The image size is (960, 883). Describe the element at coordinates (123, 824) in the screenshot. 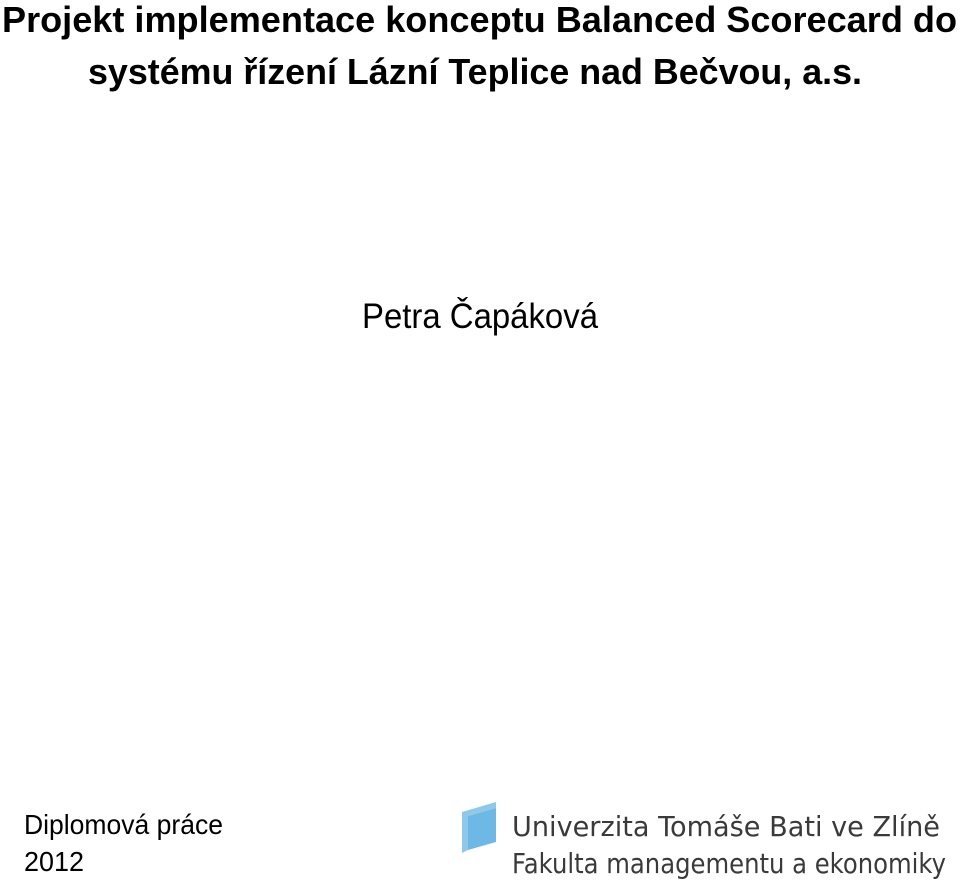

I see `thesis-type: Diplomová práce` at that location.